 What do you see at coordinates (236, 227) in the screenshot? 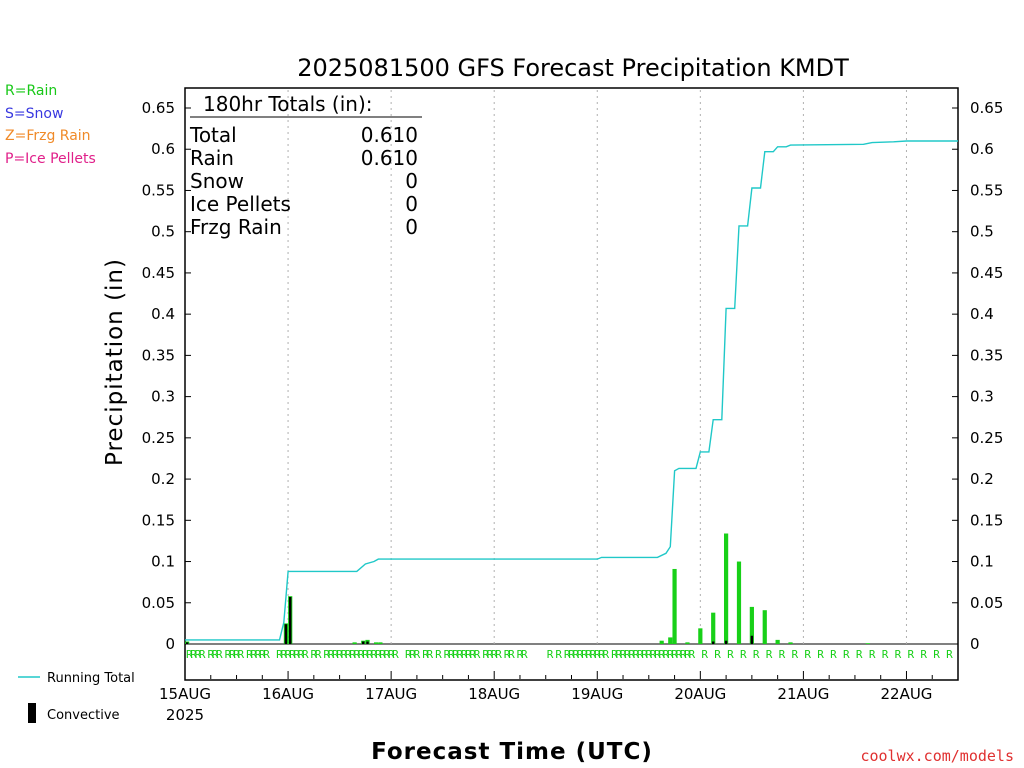
I see `totals-label-frzg-rain: Frzg Rain` at bounding box center [236, 227].